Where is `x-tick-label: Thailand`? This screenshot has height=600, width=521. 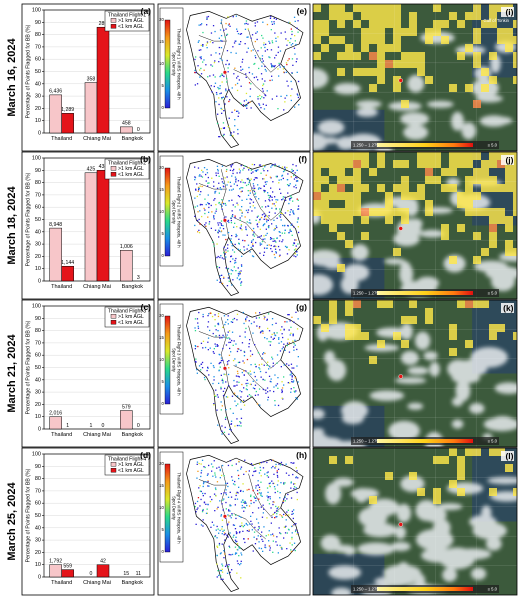
x-tick-label: Thailand is located at coordinates (61, 583).